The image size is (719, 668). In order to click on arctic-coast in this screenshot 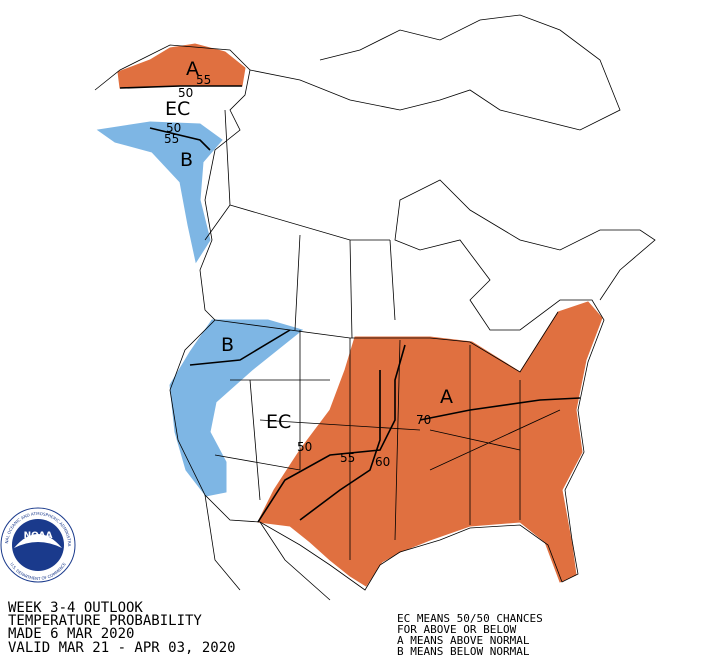, I will do `click(435, 72)`.